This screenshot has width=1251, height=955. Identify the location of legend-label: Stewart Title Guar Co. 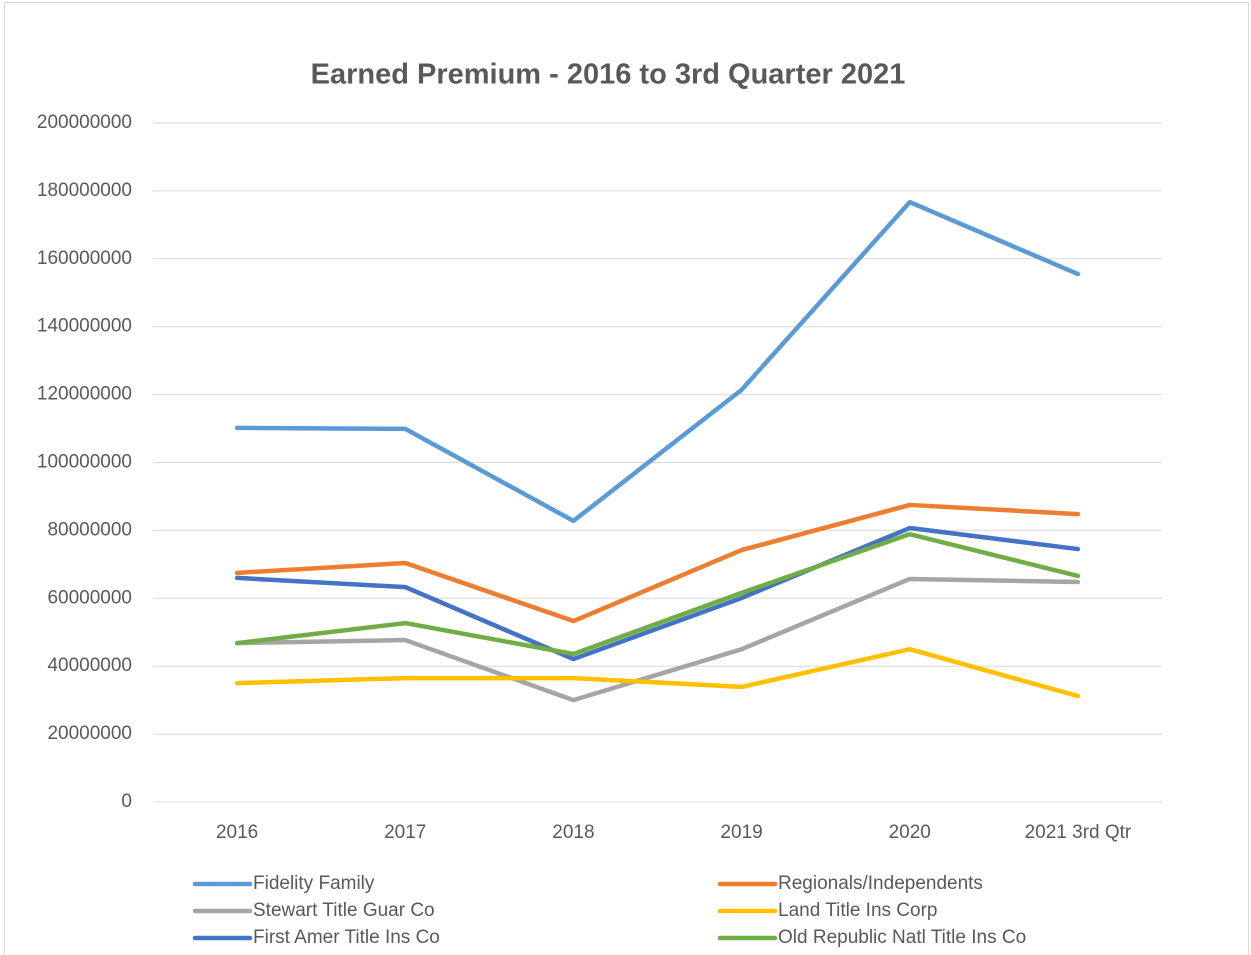
(344, 910).